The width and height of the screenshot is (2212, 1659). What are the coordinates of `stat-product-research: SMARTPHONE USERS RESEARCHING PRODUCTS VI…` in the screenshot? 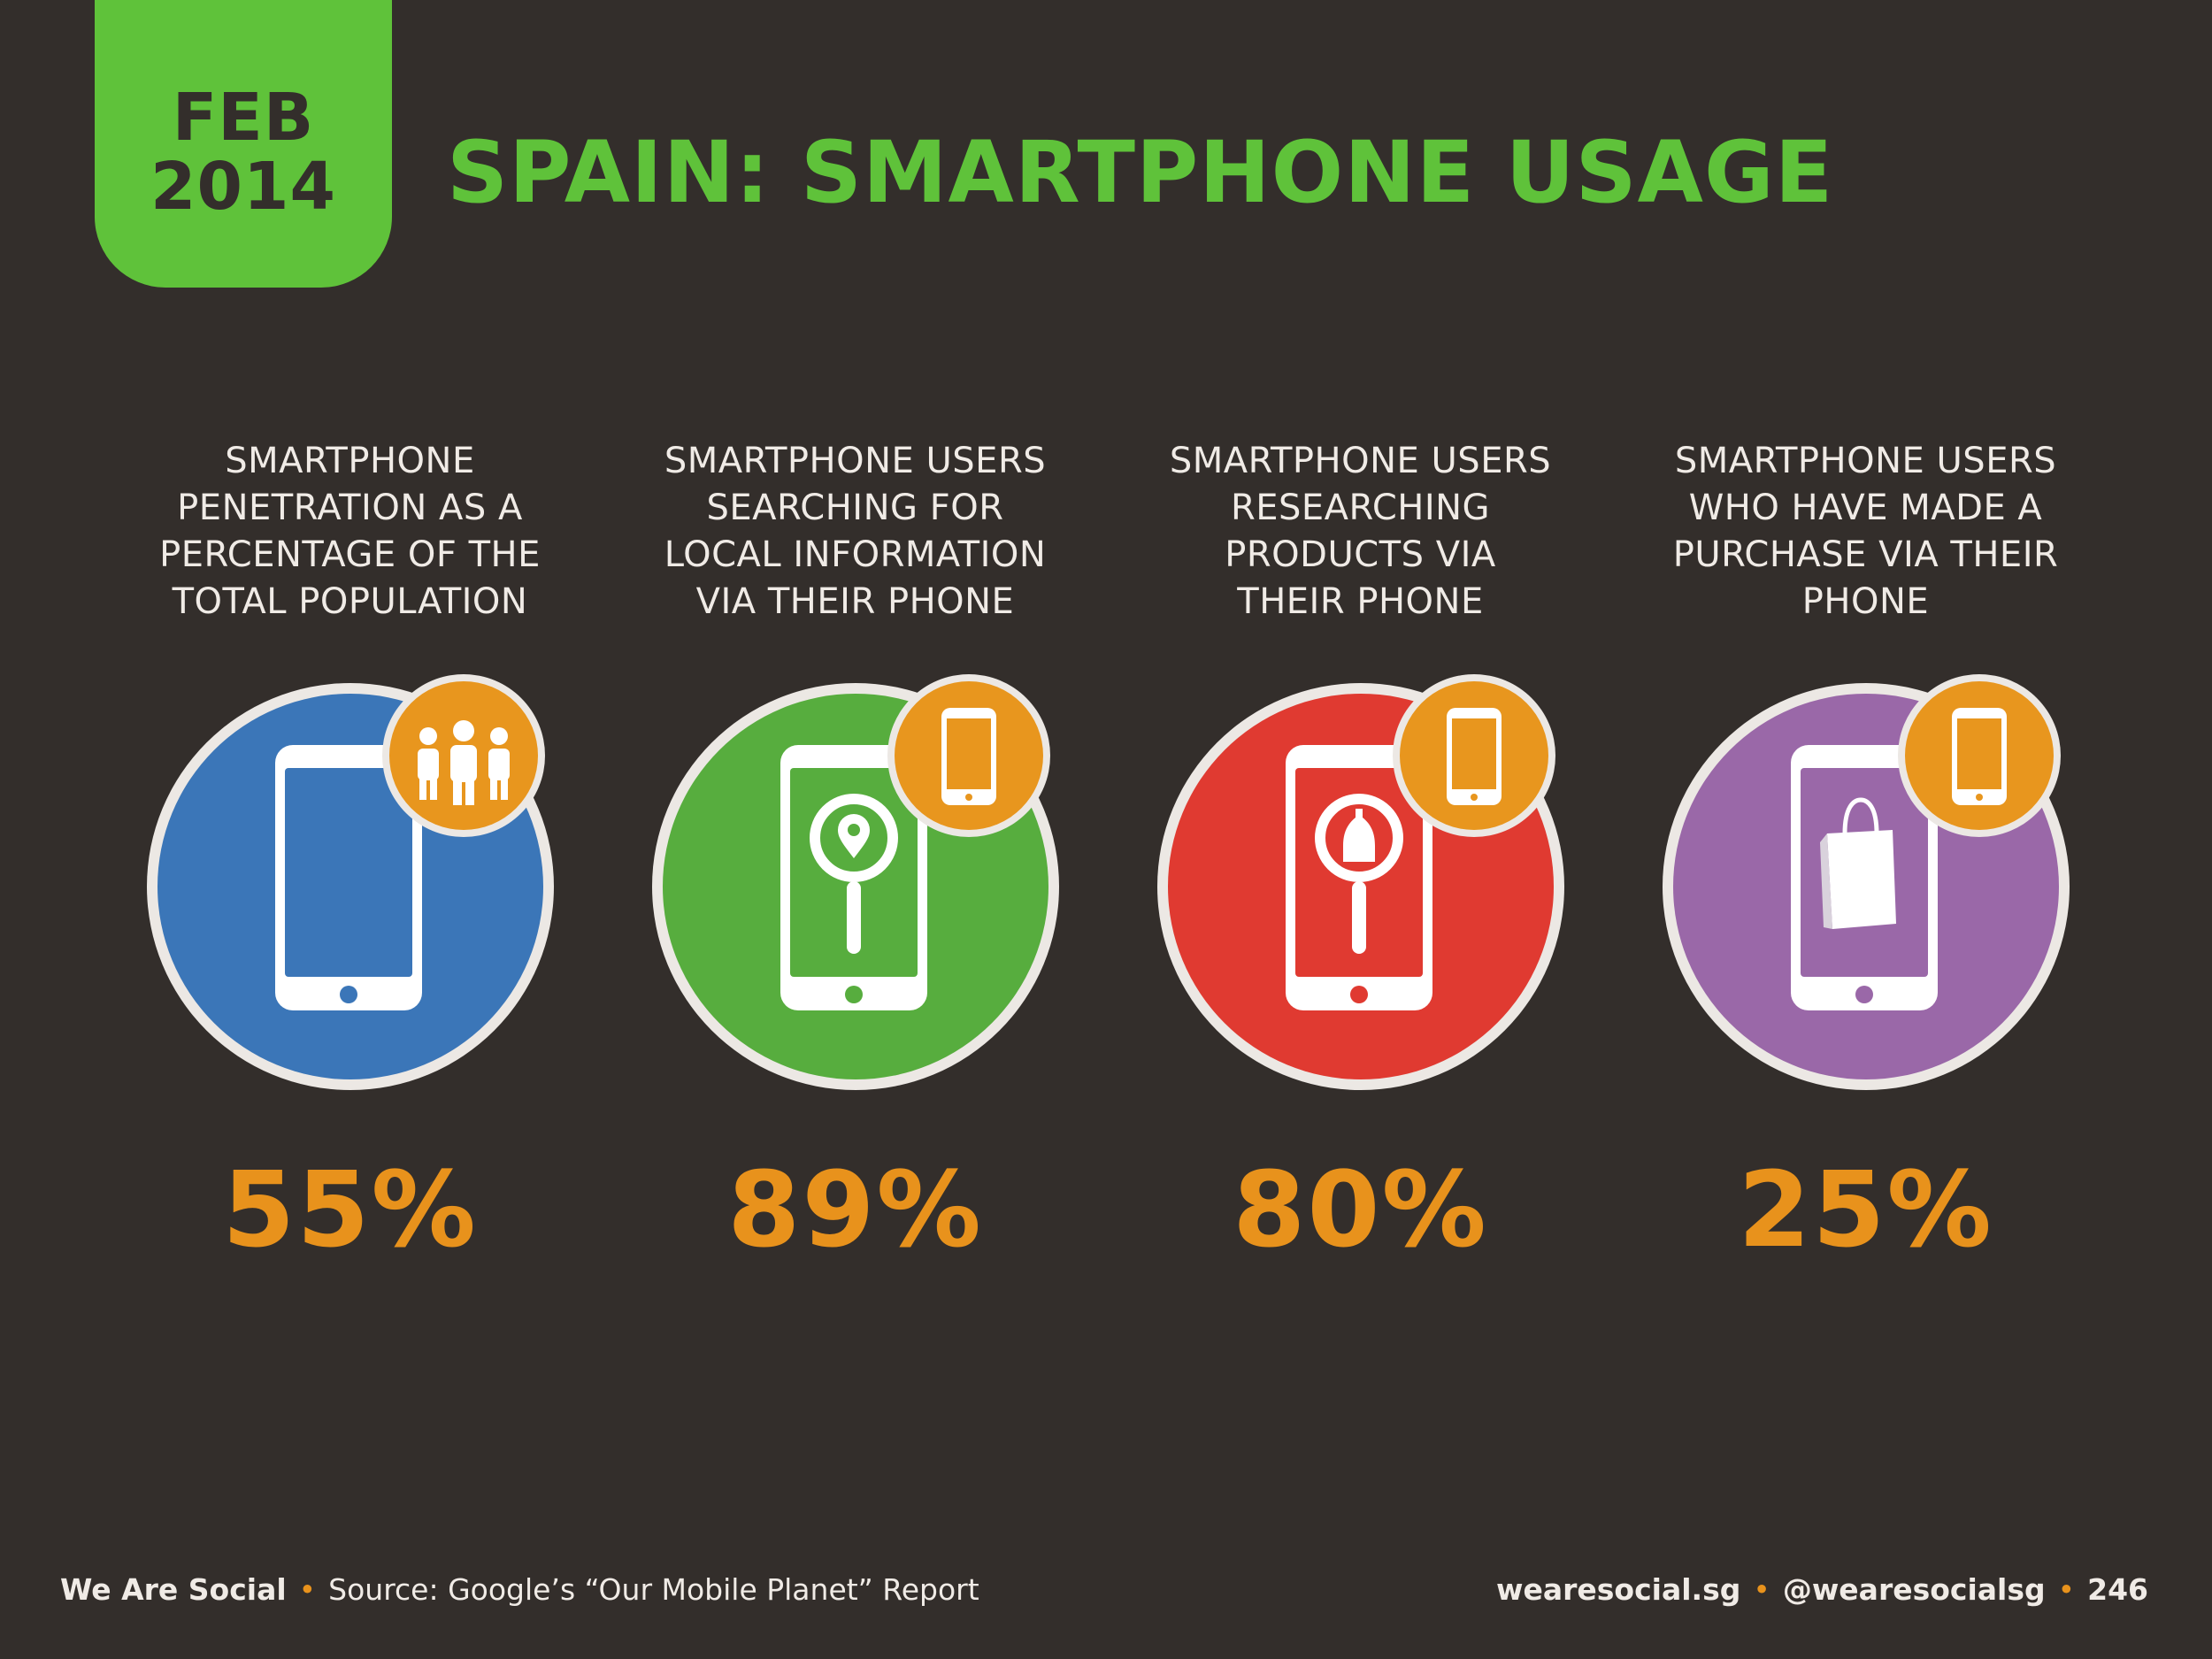 It's located at (1361, 853).